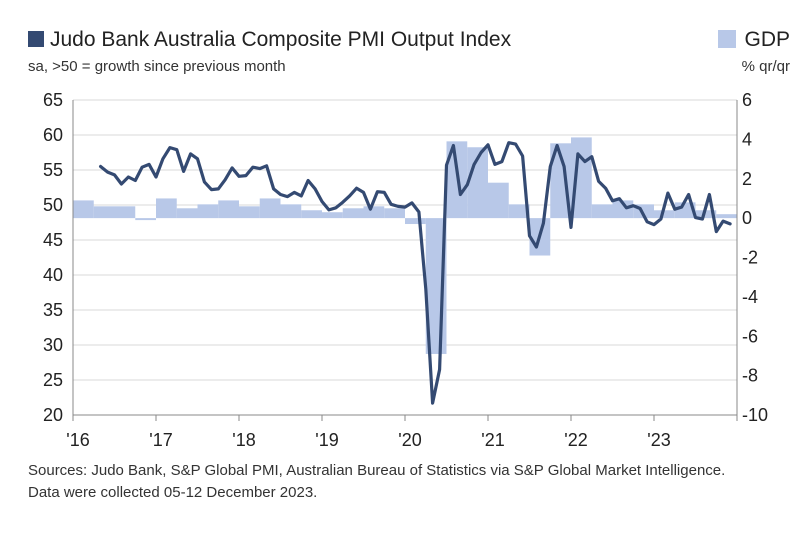 This screenshot has width=808, height=542. What do you see at coordinates (747, 139) in the screenshot?
I see `right-tick-label: 4` at bounding box center [747, 139].